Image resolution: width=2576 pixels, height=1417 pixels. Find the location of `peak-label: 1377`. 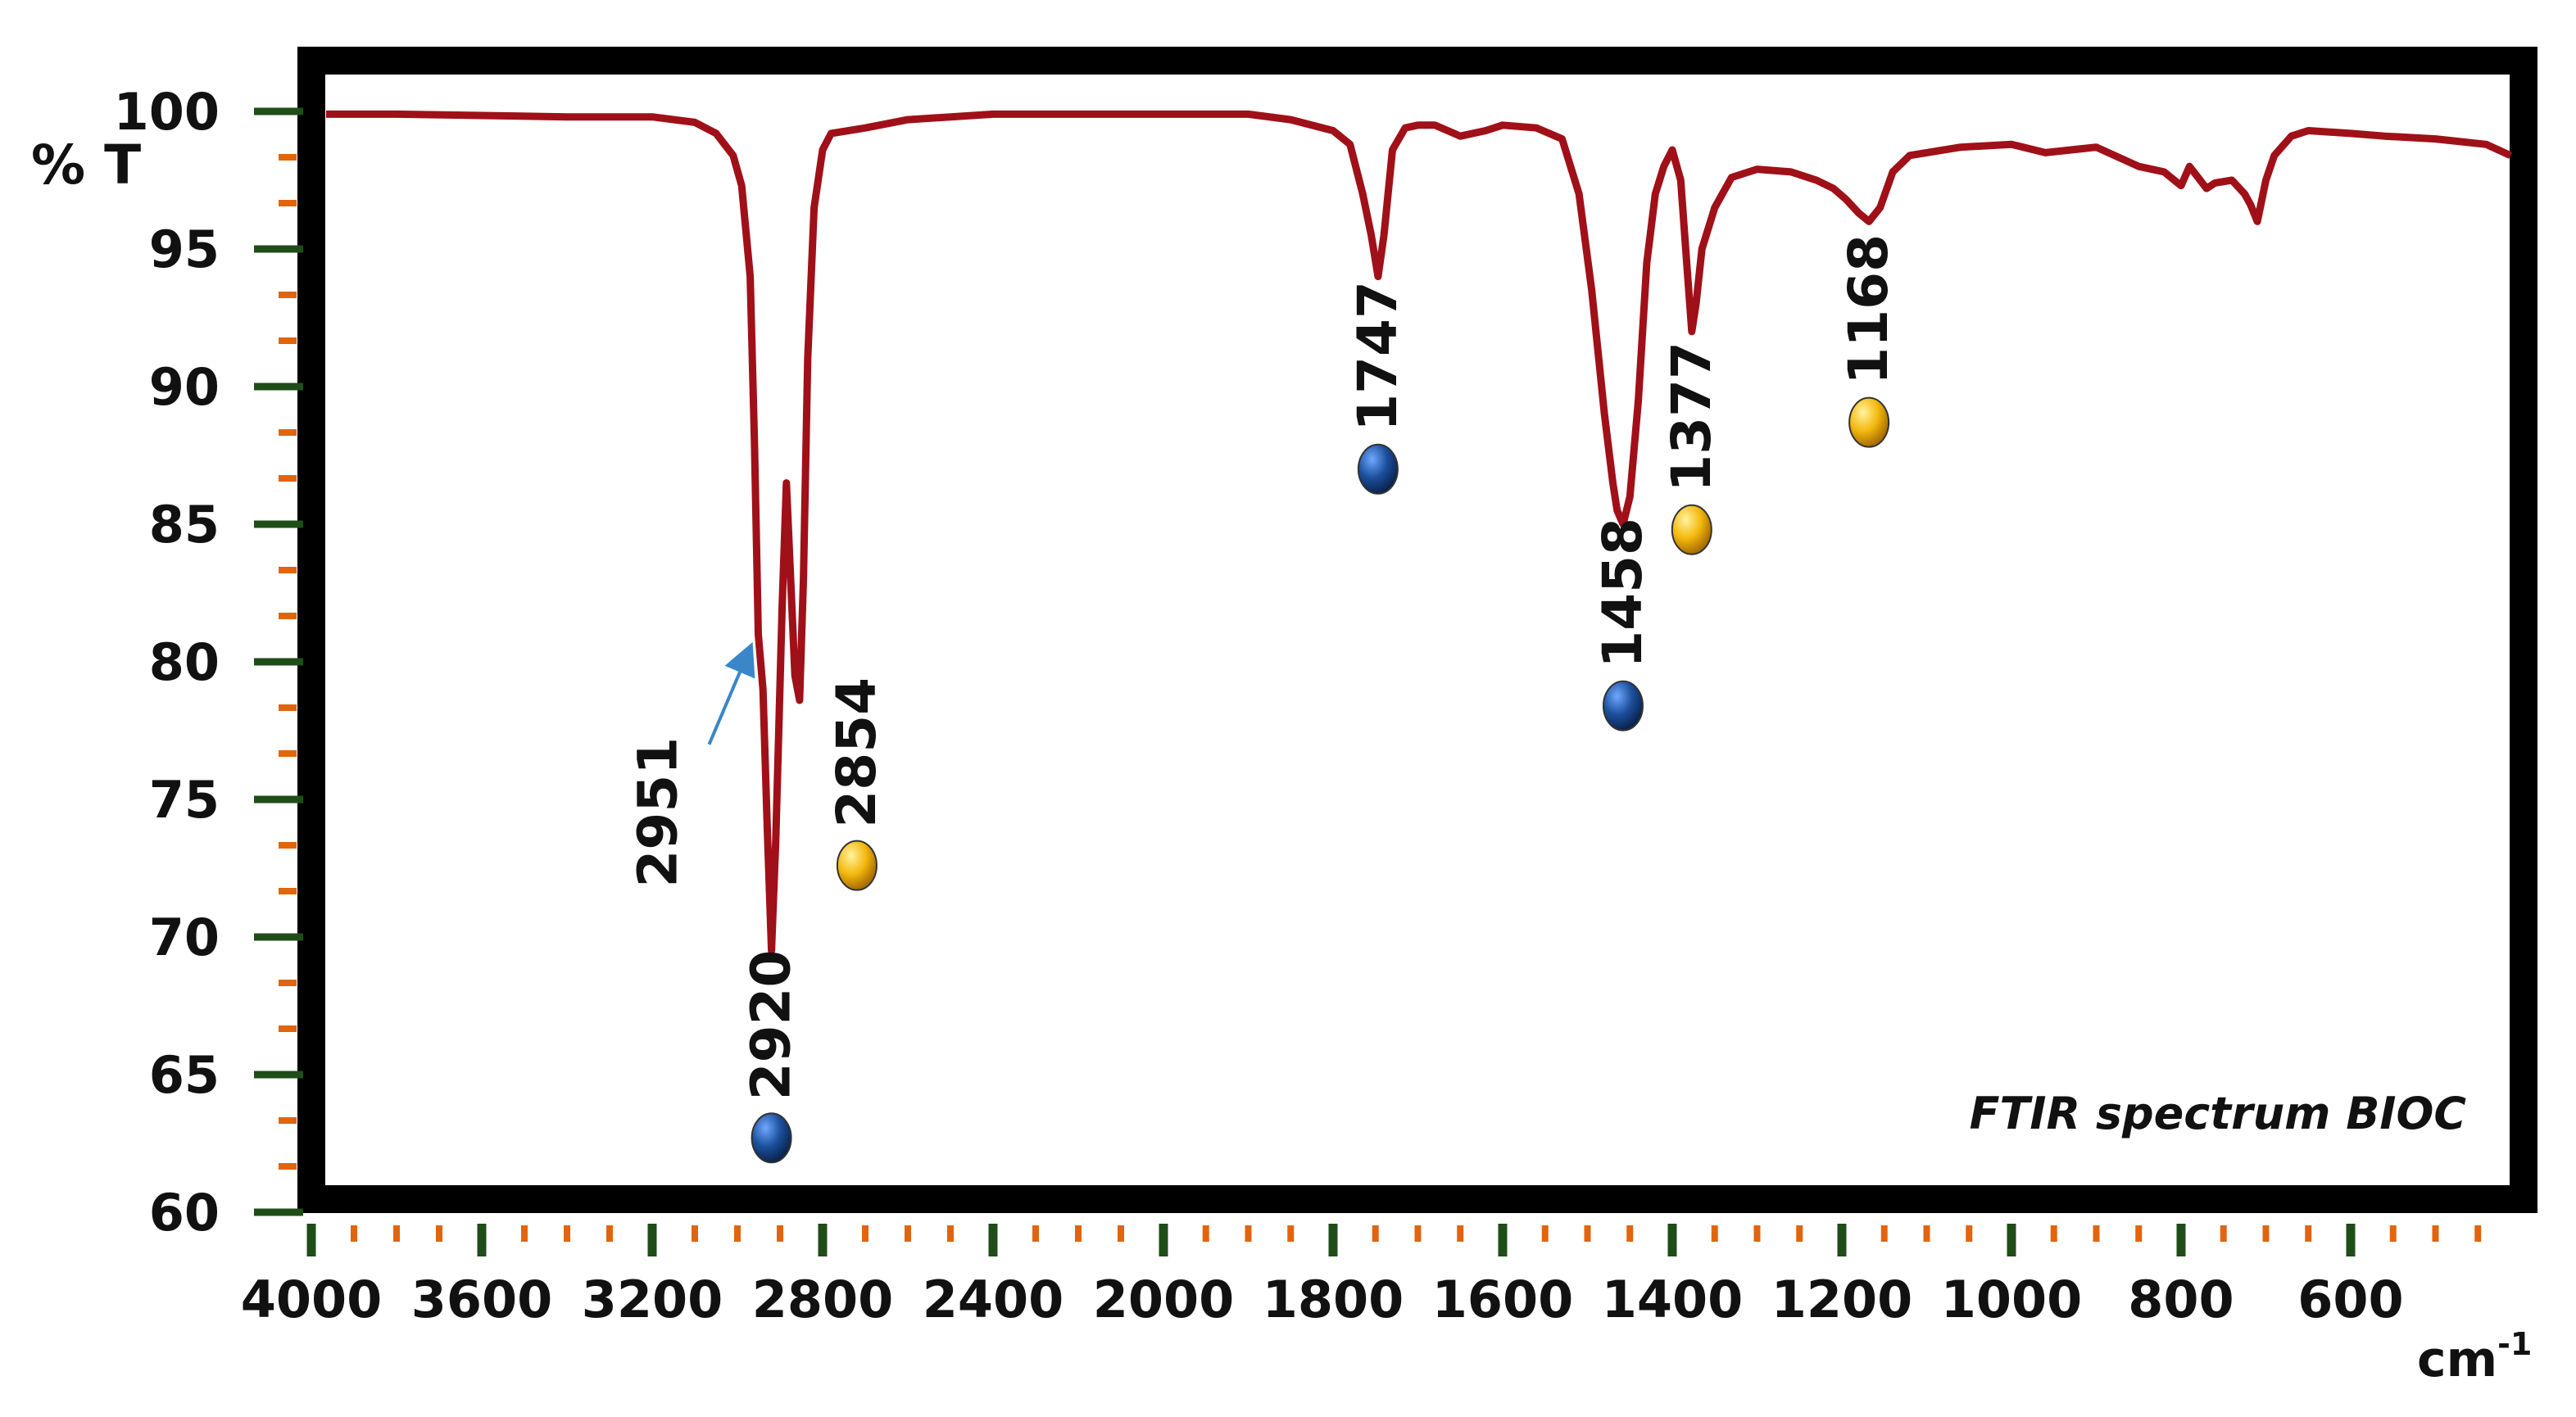

peak-label: 1377 is located at coordinates (1692, 417).